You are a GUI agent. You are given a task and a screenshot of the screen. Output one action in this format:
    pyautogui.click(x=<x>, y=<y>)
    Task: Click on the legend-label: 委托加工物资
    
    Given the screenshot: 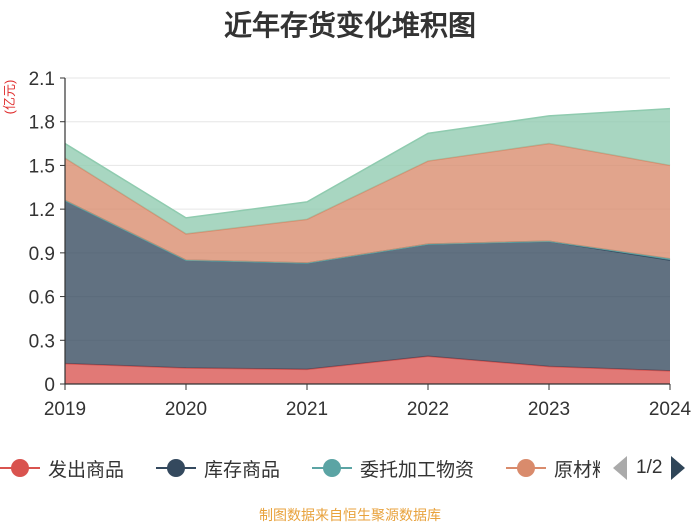 What is the action you would take?
    pyautogui.click(x=417, y=470)
    